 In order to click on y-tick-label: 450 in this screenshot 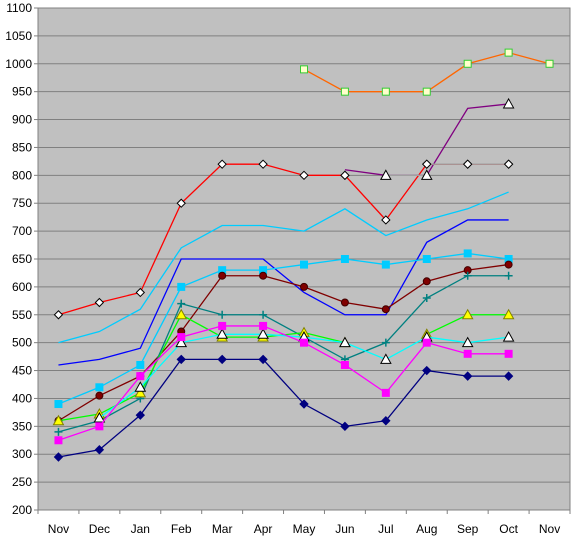, I will do `click(22, 371)`.